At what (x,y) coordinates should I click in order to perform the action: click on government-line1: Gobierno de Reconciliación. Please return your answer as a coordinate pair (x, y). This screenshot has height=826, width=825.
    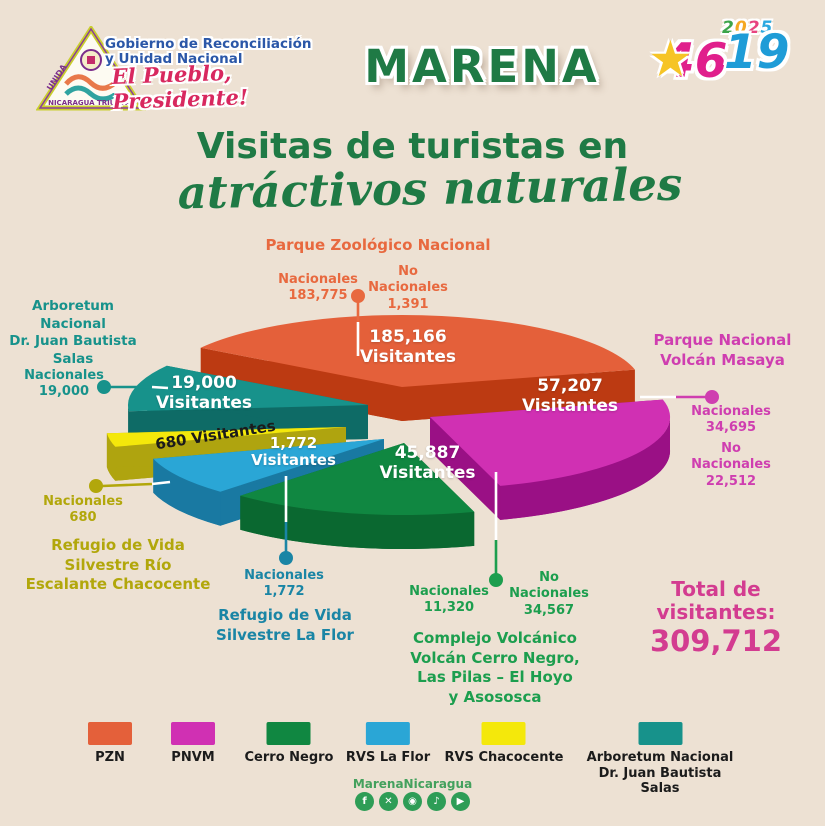
    Looking at the image, I should click on (208, 44).